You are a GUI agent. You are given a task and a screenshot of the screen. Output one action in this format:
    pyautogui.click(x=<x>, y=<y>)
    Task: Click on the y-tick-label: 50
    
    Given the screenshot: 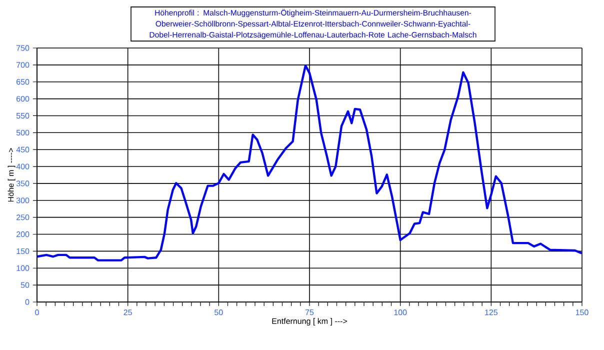 What is the action you would take?
    pyautogui.click(x=25, y=285)
    